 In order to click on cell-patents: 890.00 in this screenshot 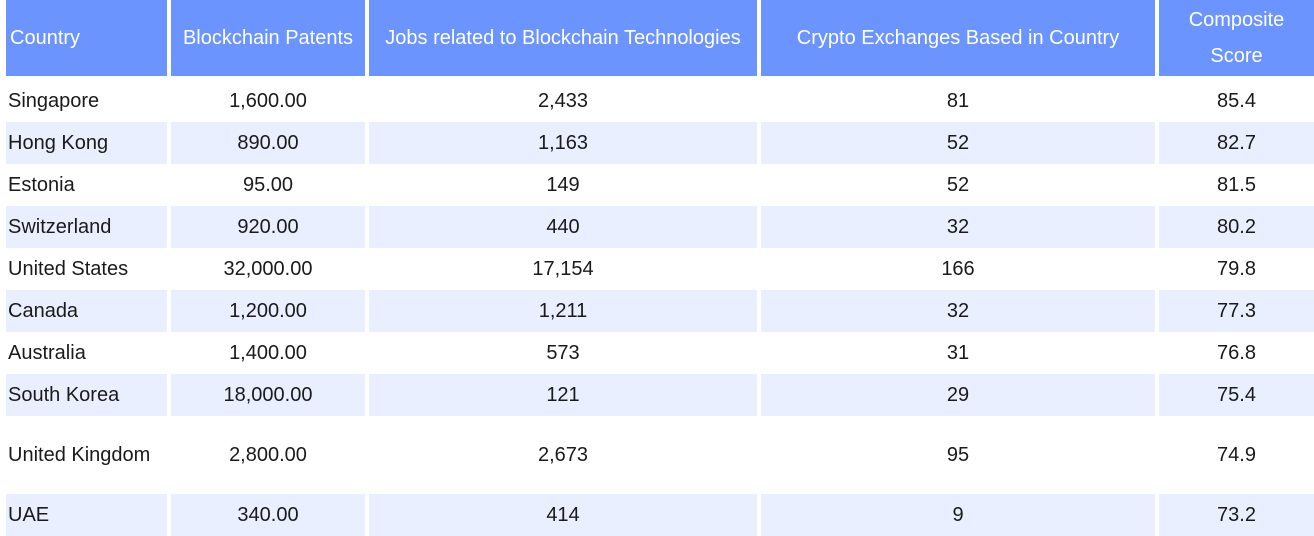, I will do `click(268, 143)`.